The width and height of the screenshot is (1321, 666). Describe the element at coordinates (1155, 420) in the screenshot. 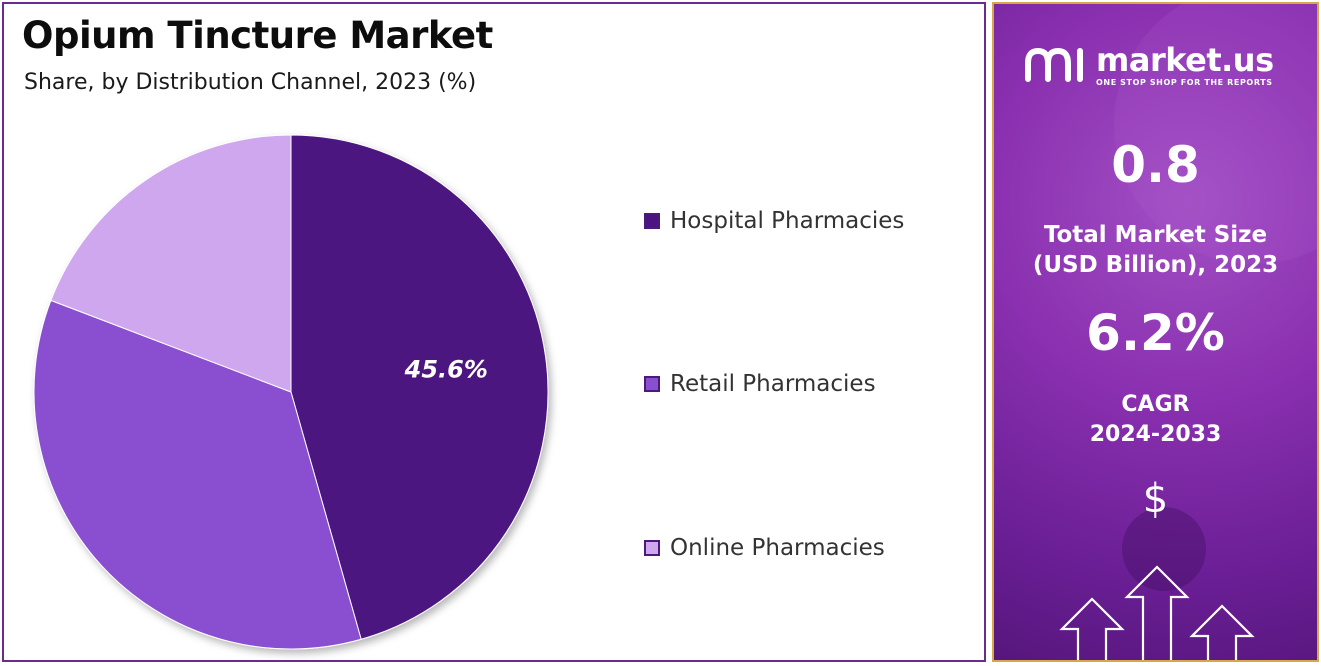

I see `cagr-label: CAGR 2024-2033` at that location.